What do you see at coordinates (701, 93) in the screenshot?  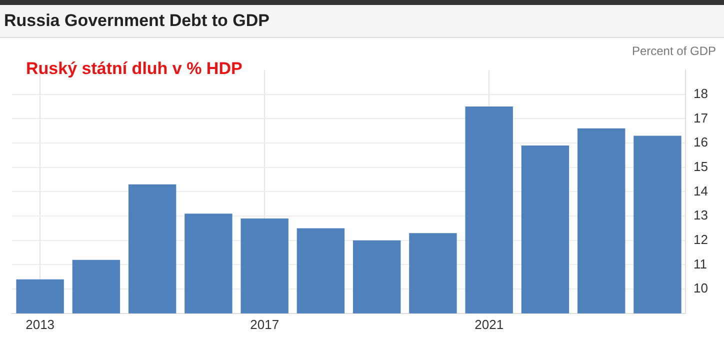 I see `y-tick-label: 18` at bounding box center [701, 93].